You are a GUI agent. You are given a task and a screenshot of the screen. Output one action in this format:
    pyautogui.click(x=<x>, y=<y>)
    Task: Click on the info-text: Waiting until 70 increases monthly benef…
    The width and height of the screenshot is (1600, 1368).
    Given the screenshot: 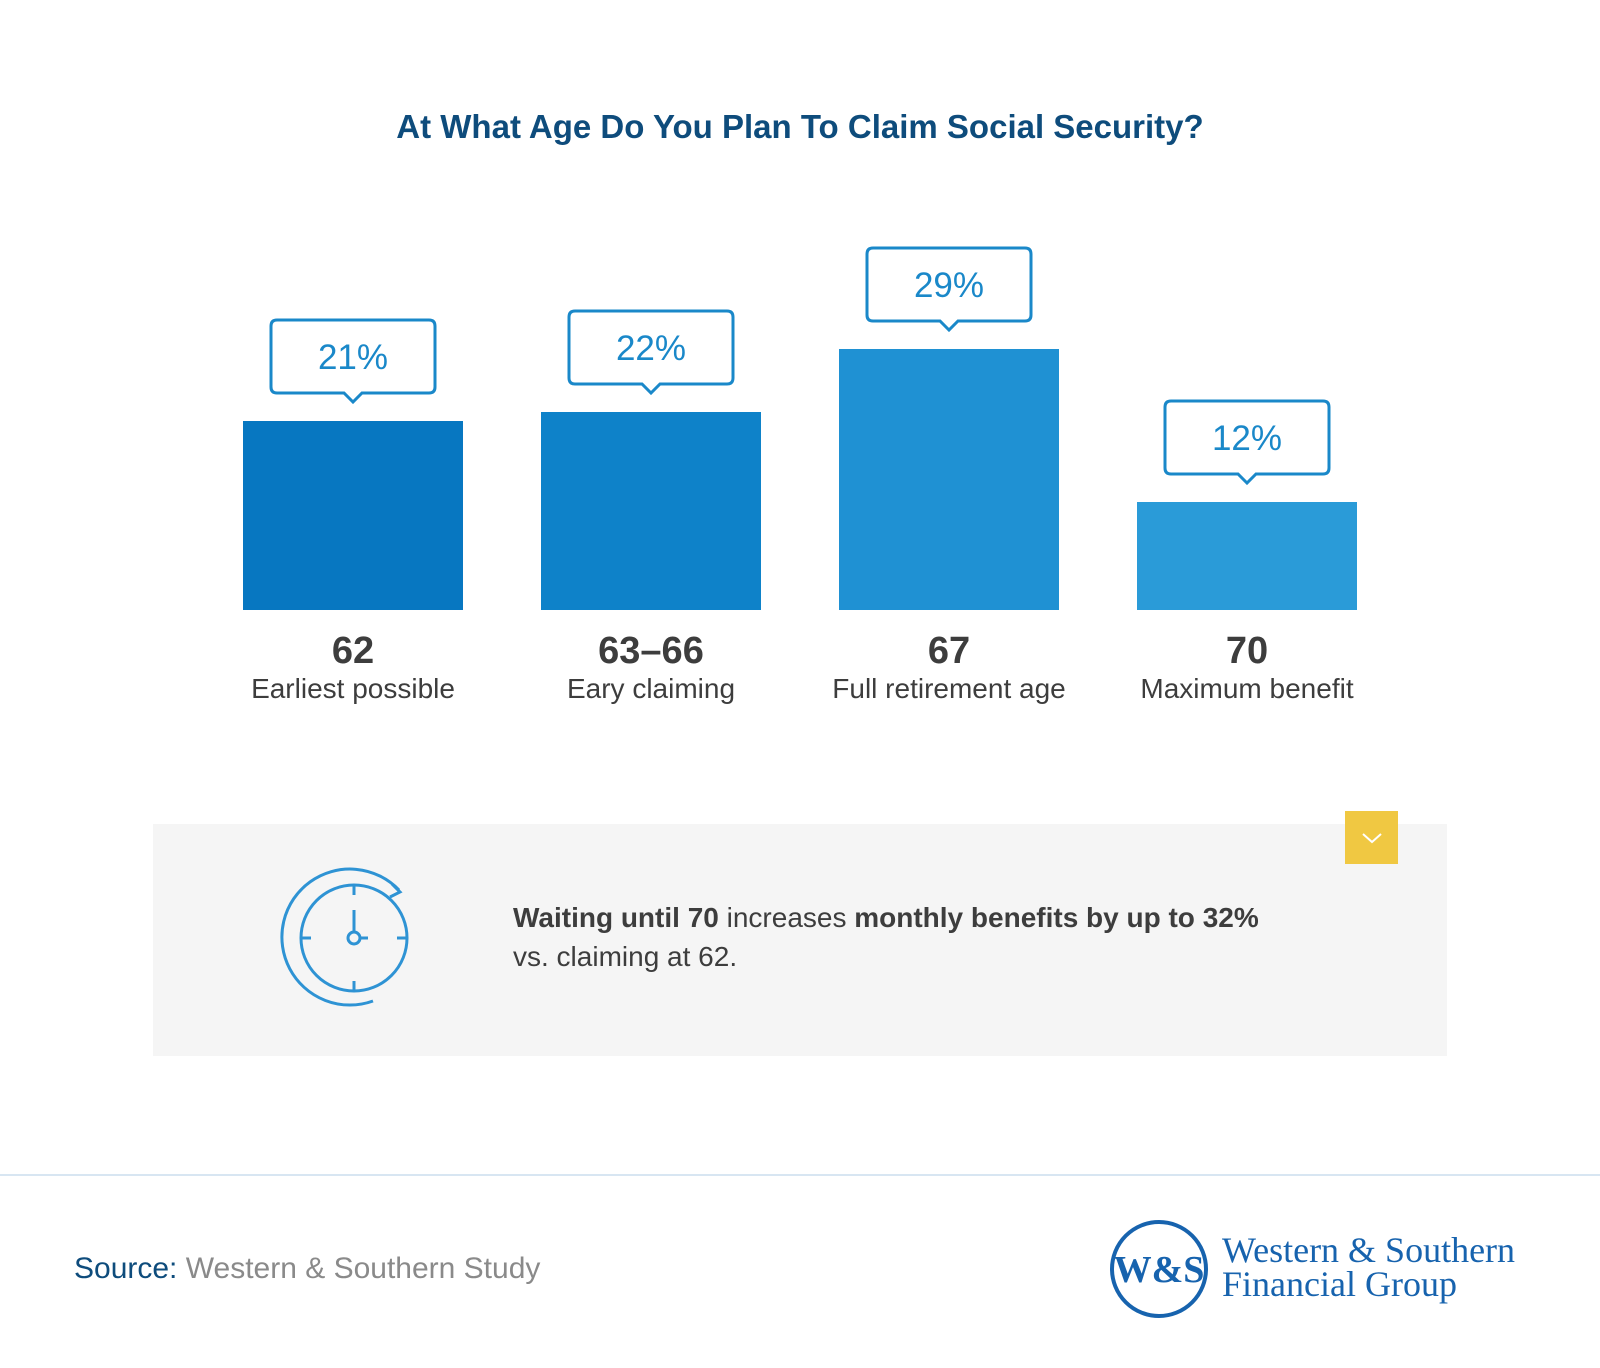 What is the action you would take?
    pyautogui.click(x=943, y=937)
    